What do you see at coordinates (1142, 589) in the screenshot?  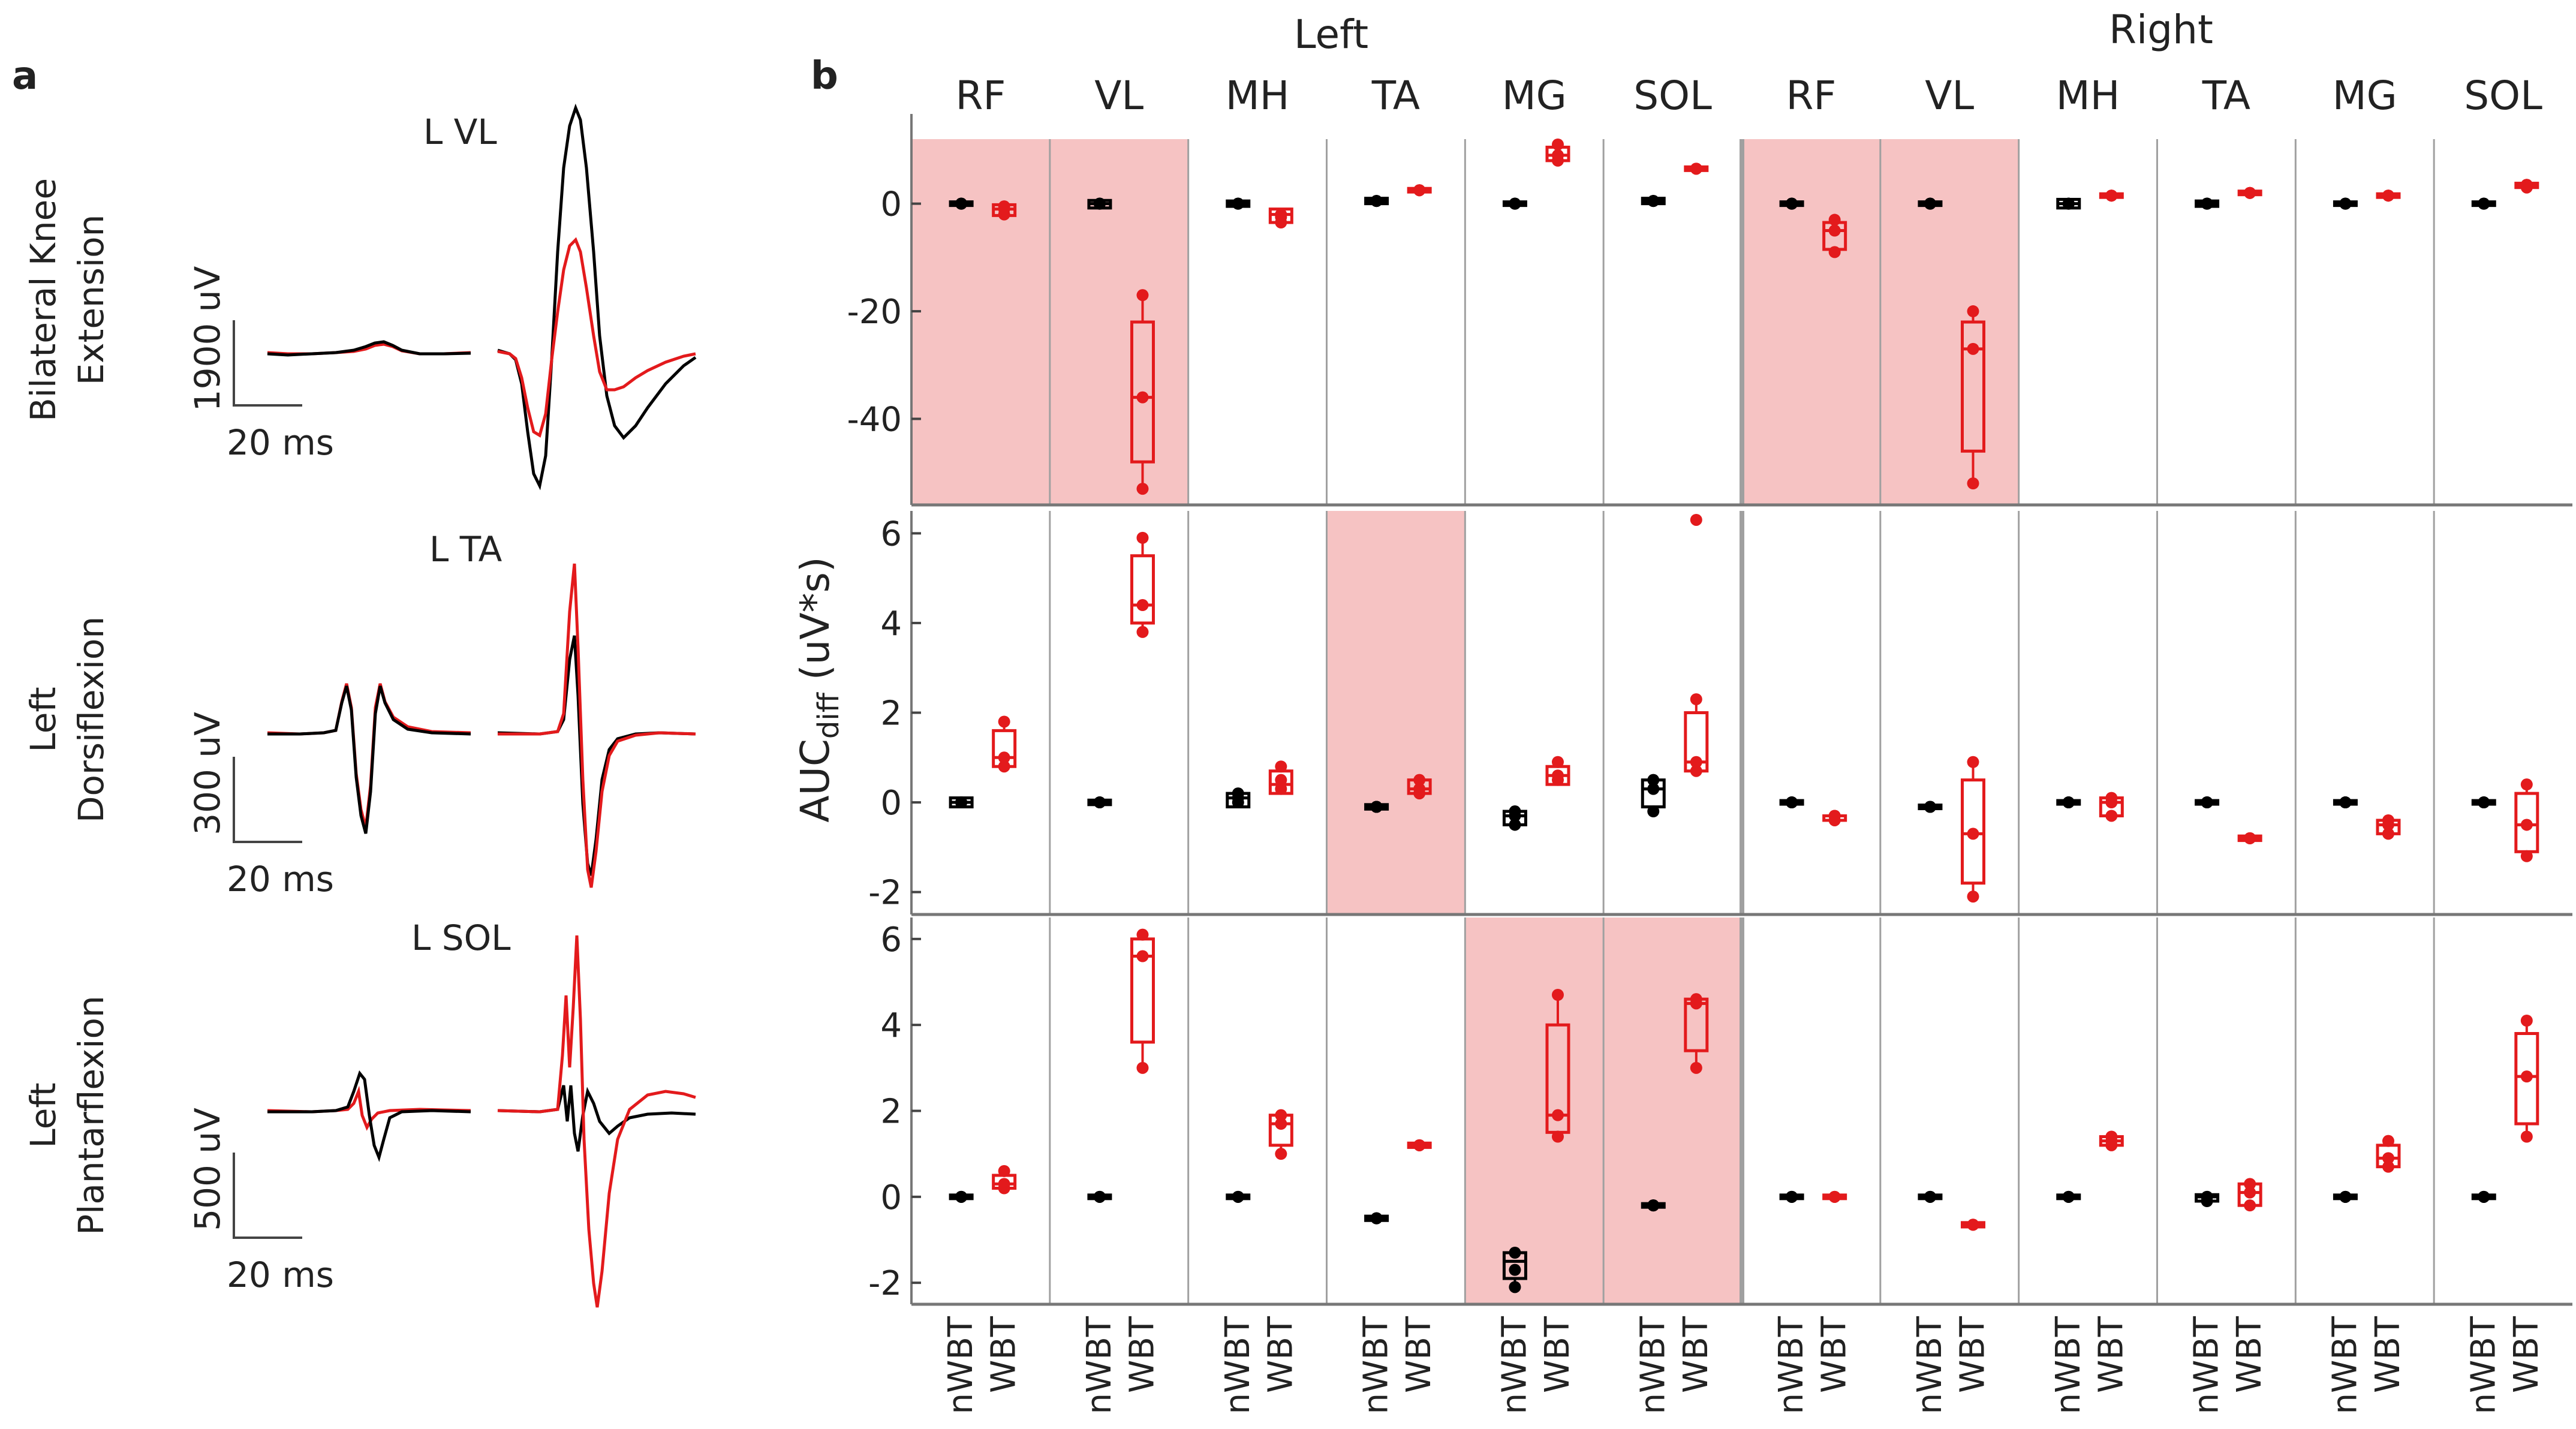 I see `box-iqr` at bounding box center [1142, 589].